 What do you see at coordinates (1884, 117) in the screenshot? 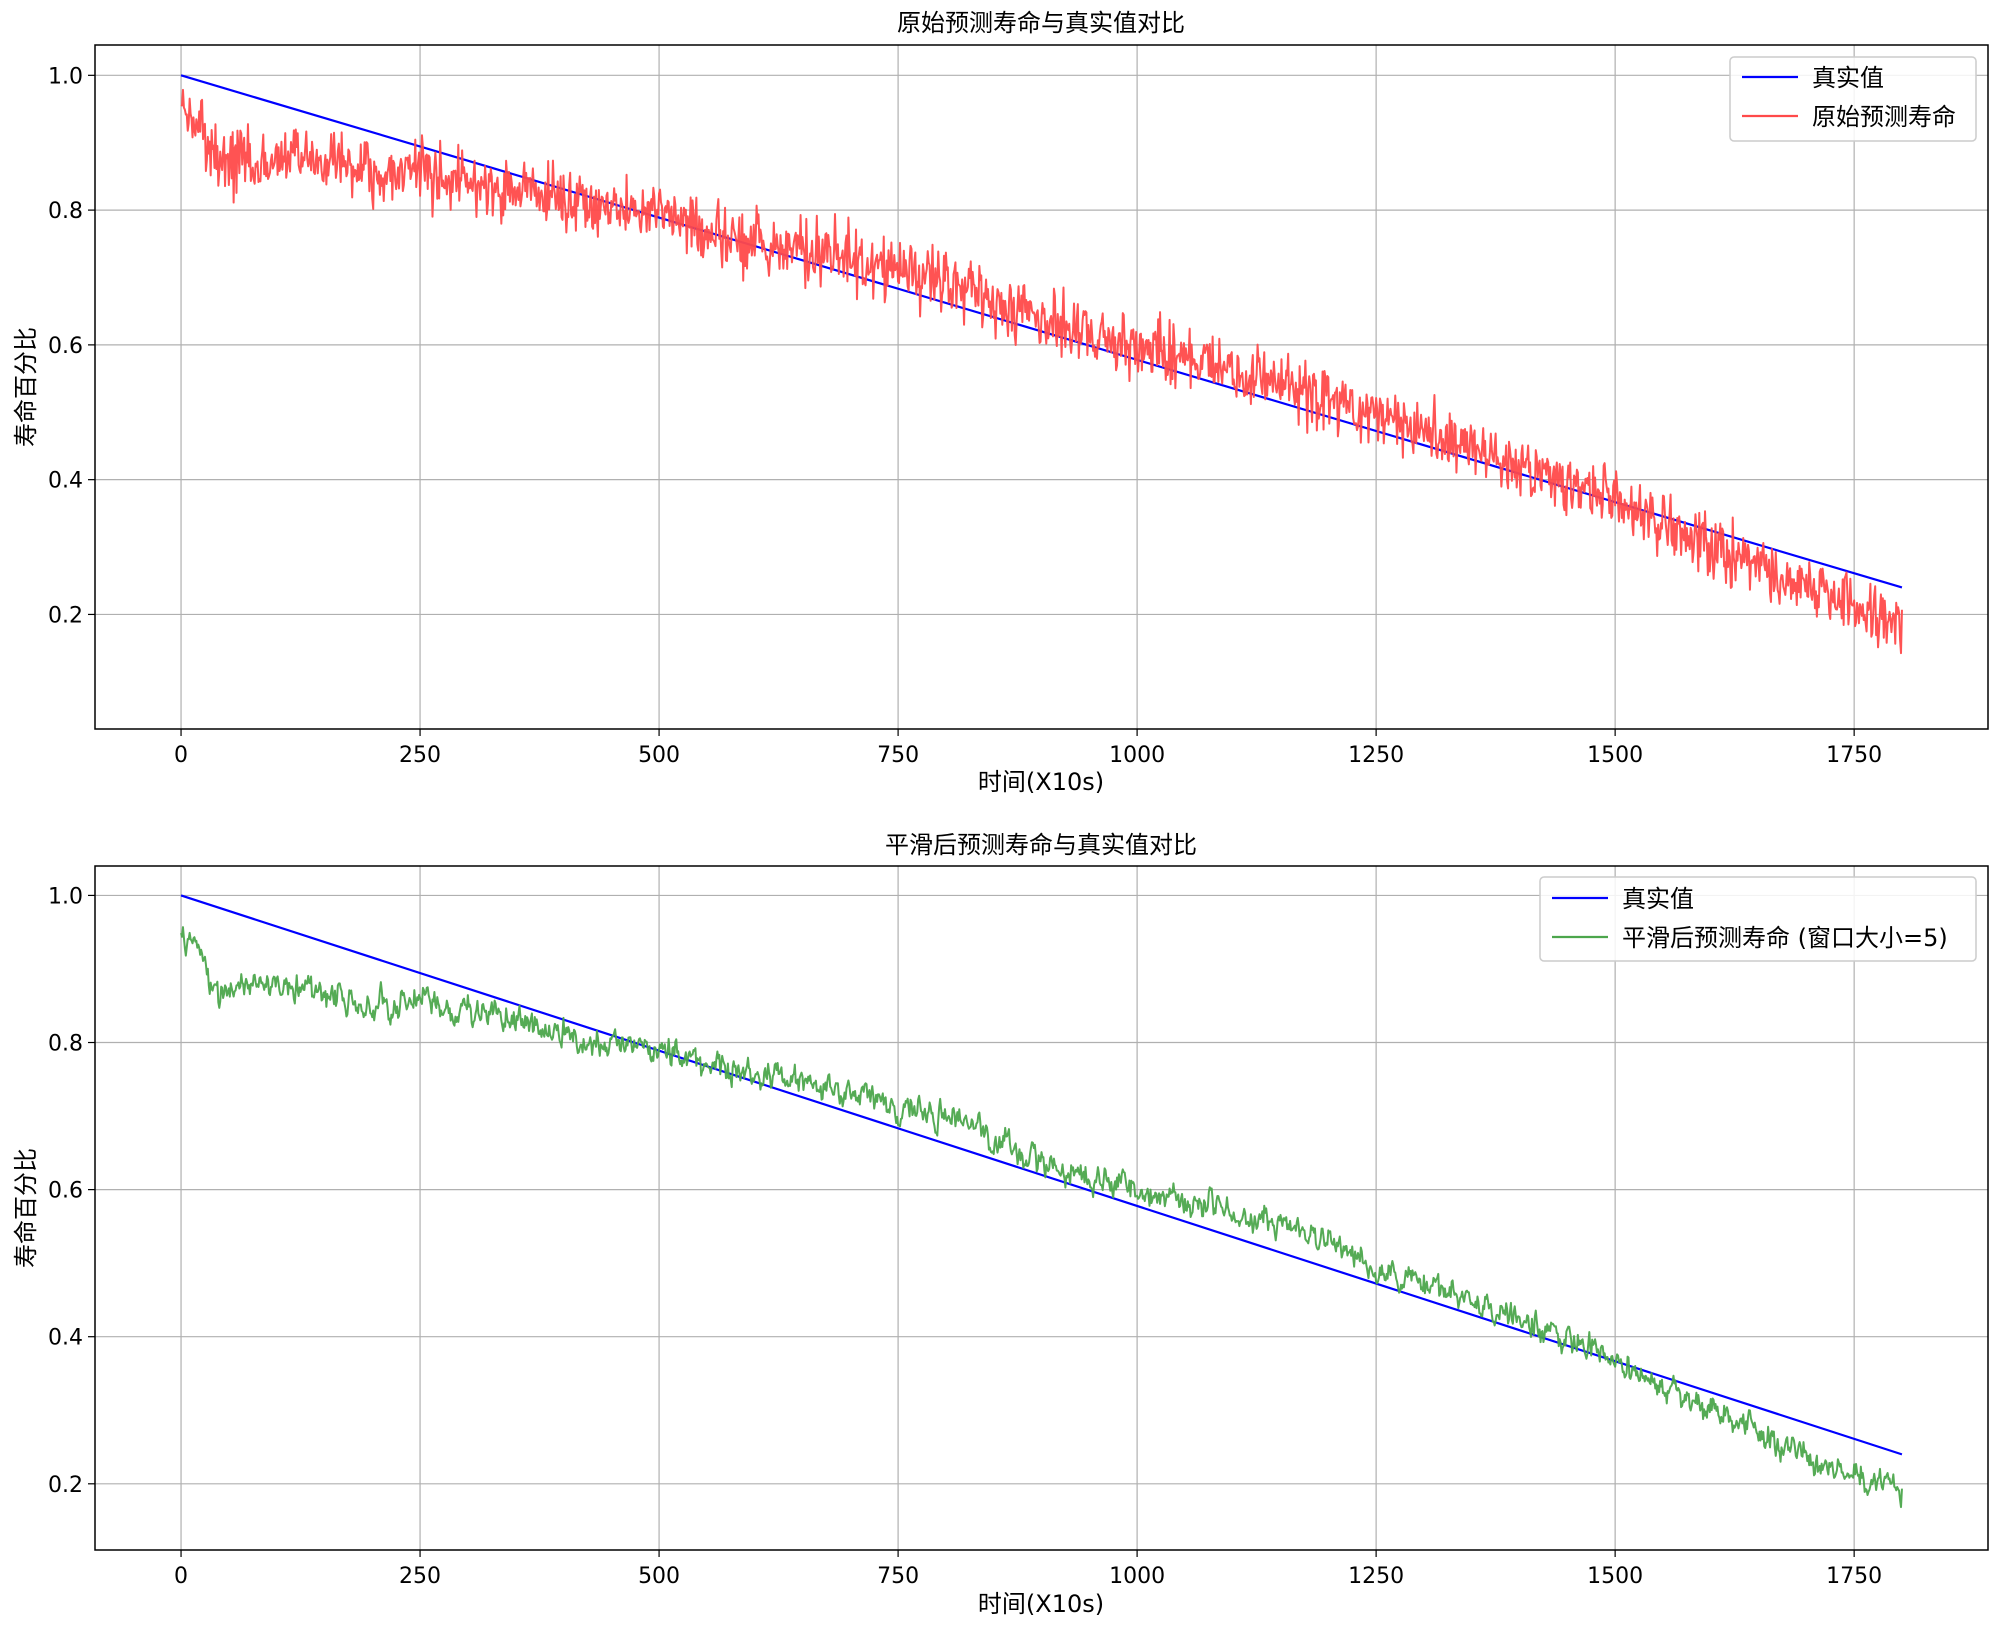
I see `legend-label-raw-prediction: 原始预测寿命` at bounding box center [1884, 117].